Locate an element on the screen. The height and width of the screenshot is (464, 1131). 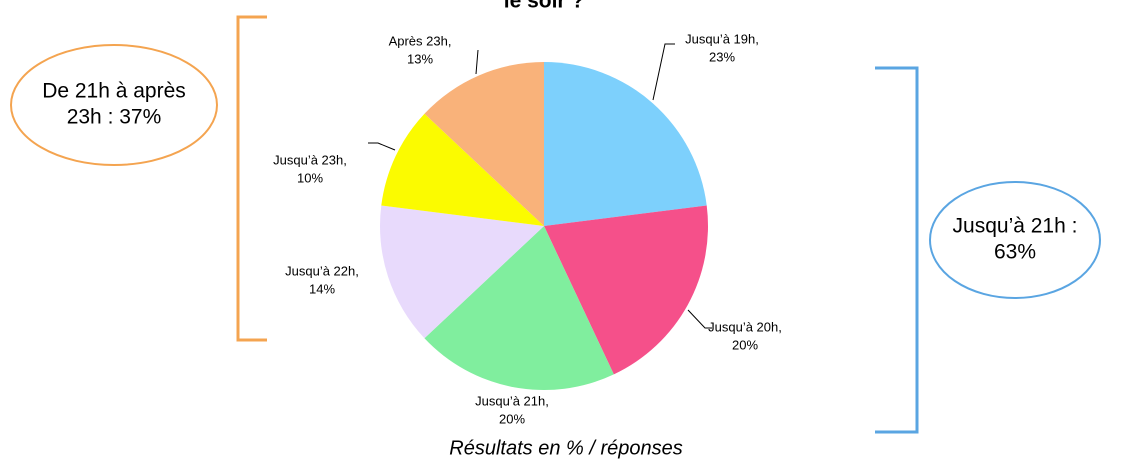
slice-value-label: 23% is located at coordinates (722, 56).